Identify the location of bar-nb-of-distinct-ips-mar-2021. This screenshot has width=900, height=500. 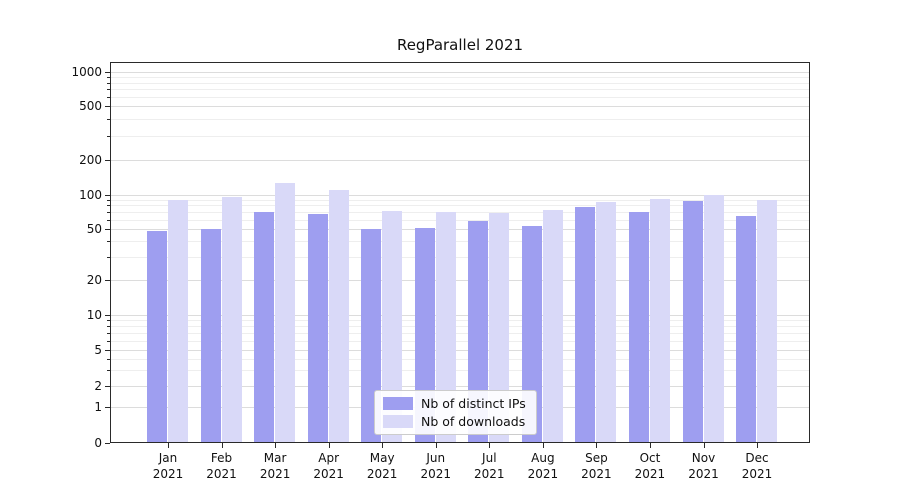
(264, 327).